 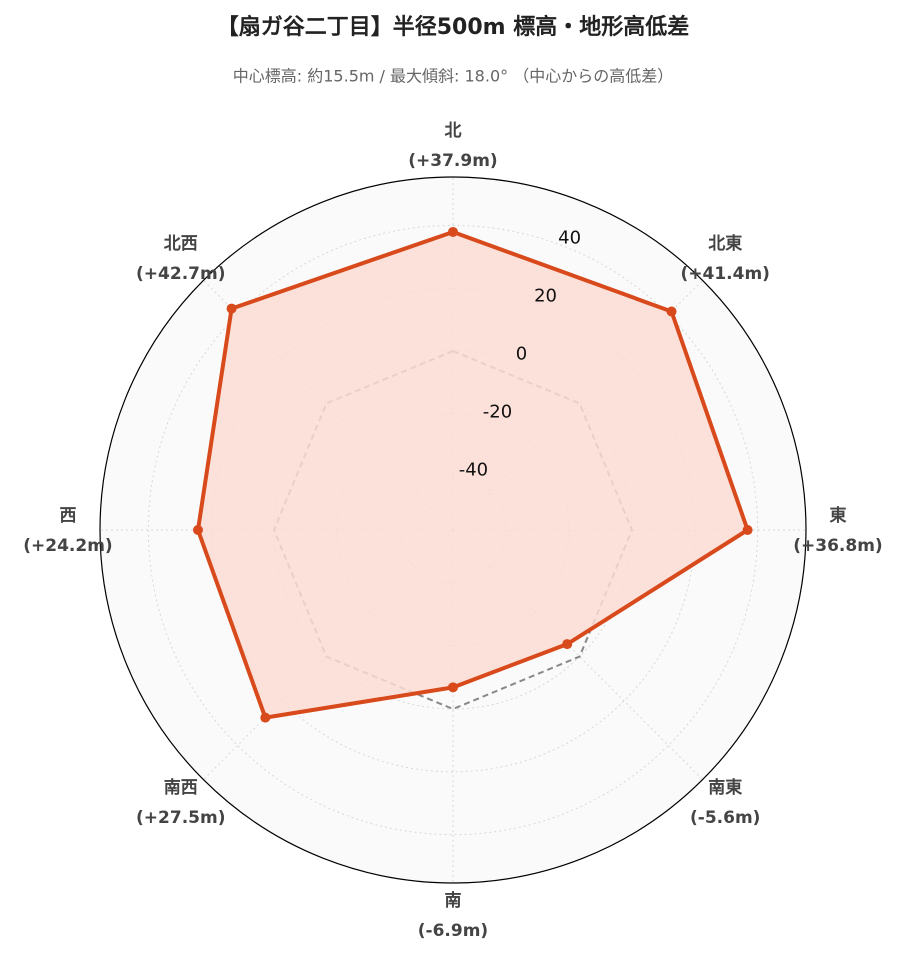 I want to click on category-label: 西, so click(x=68, y=516).